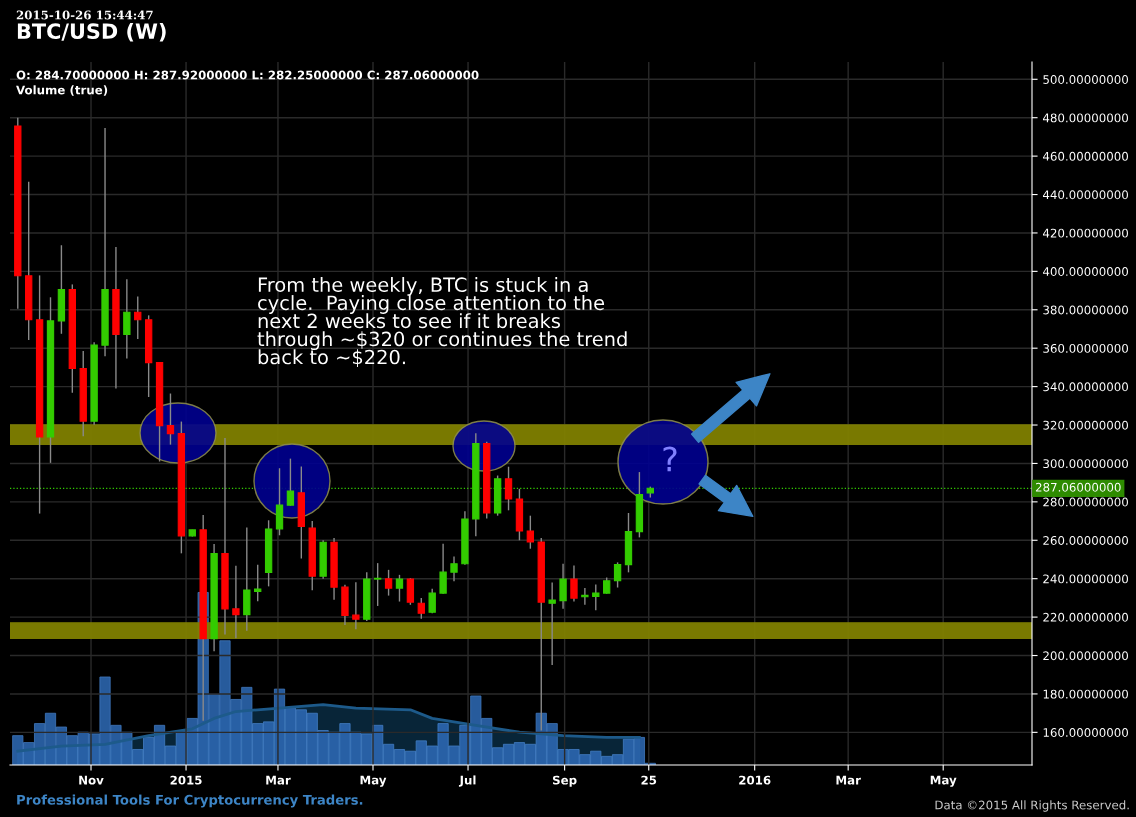 This screenshot has width=1136, height=817. Describe the element at coordinates (442, 322) in the screenshot. I see `annotation: From the weekly, BTC is stuck in a cycle. Paying close attention to the next 2 weeks to see if it breaks through ~$320 or continues the trend back to ~$220.` at that location.